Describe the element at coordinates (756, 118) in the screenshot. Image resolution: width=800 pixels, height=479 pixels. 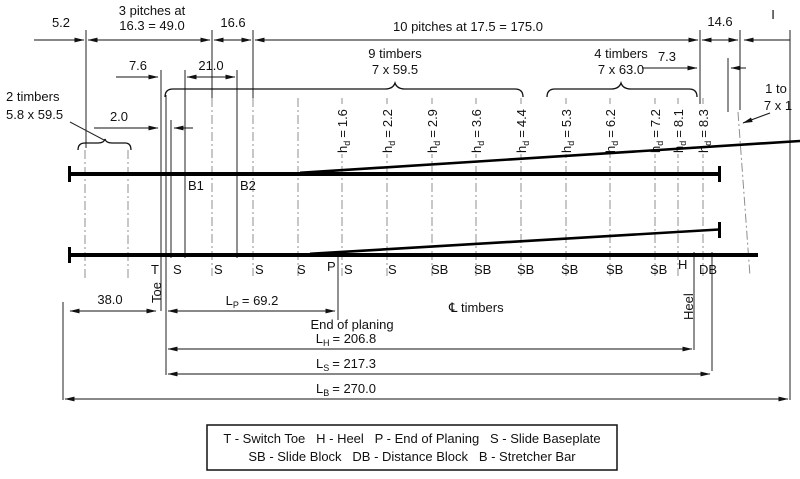
I see `gradient-leader-arrow` at that location.